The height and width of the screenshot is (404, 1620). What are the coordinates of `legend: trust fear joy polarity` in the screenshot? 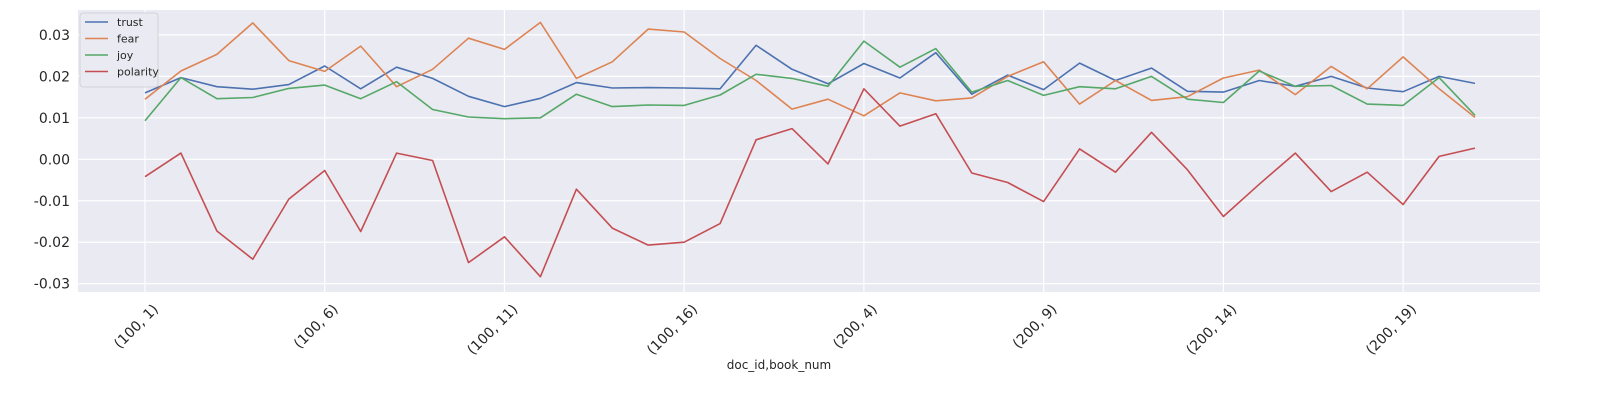 It's located at (119, 50).